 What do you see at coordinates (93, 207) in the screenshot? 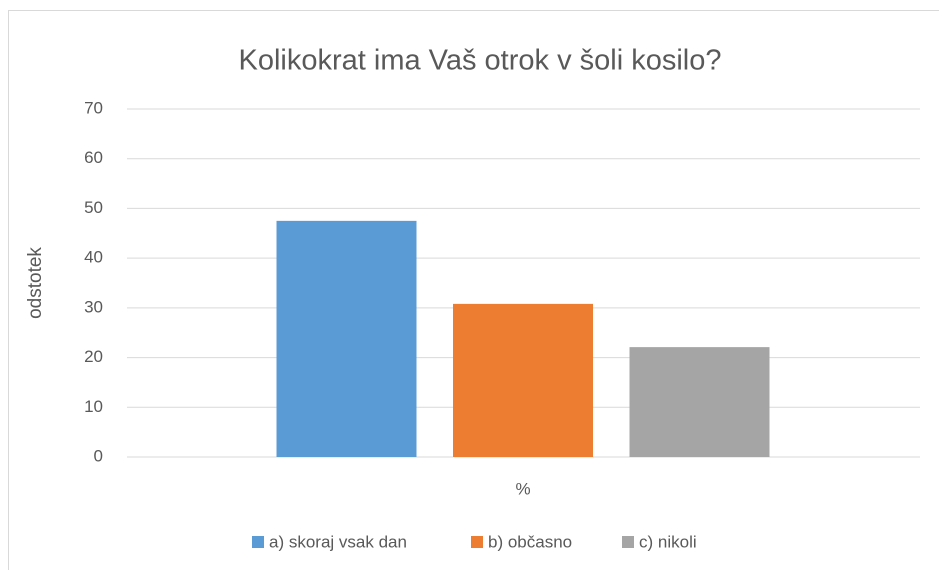
I see `y-tick-label: 50` at bounding box center [93, 207].